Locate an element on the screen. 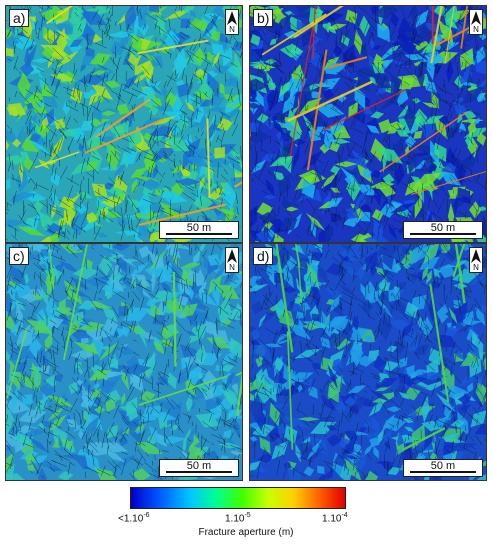 The width and height of the screenshot is (492, 550). colorbar-title: Fracture aperture (m) is located at coordinates (246, 532).